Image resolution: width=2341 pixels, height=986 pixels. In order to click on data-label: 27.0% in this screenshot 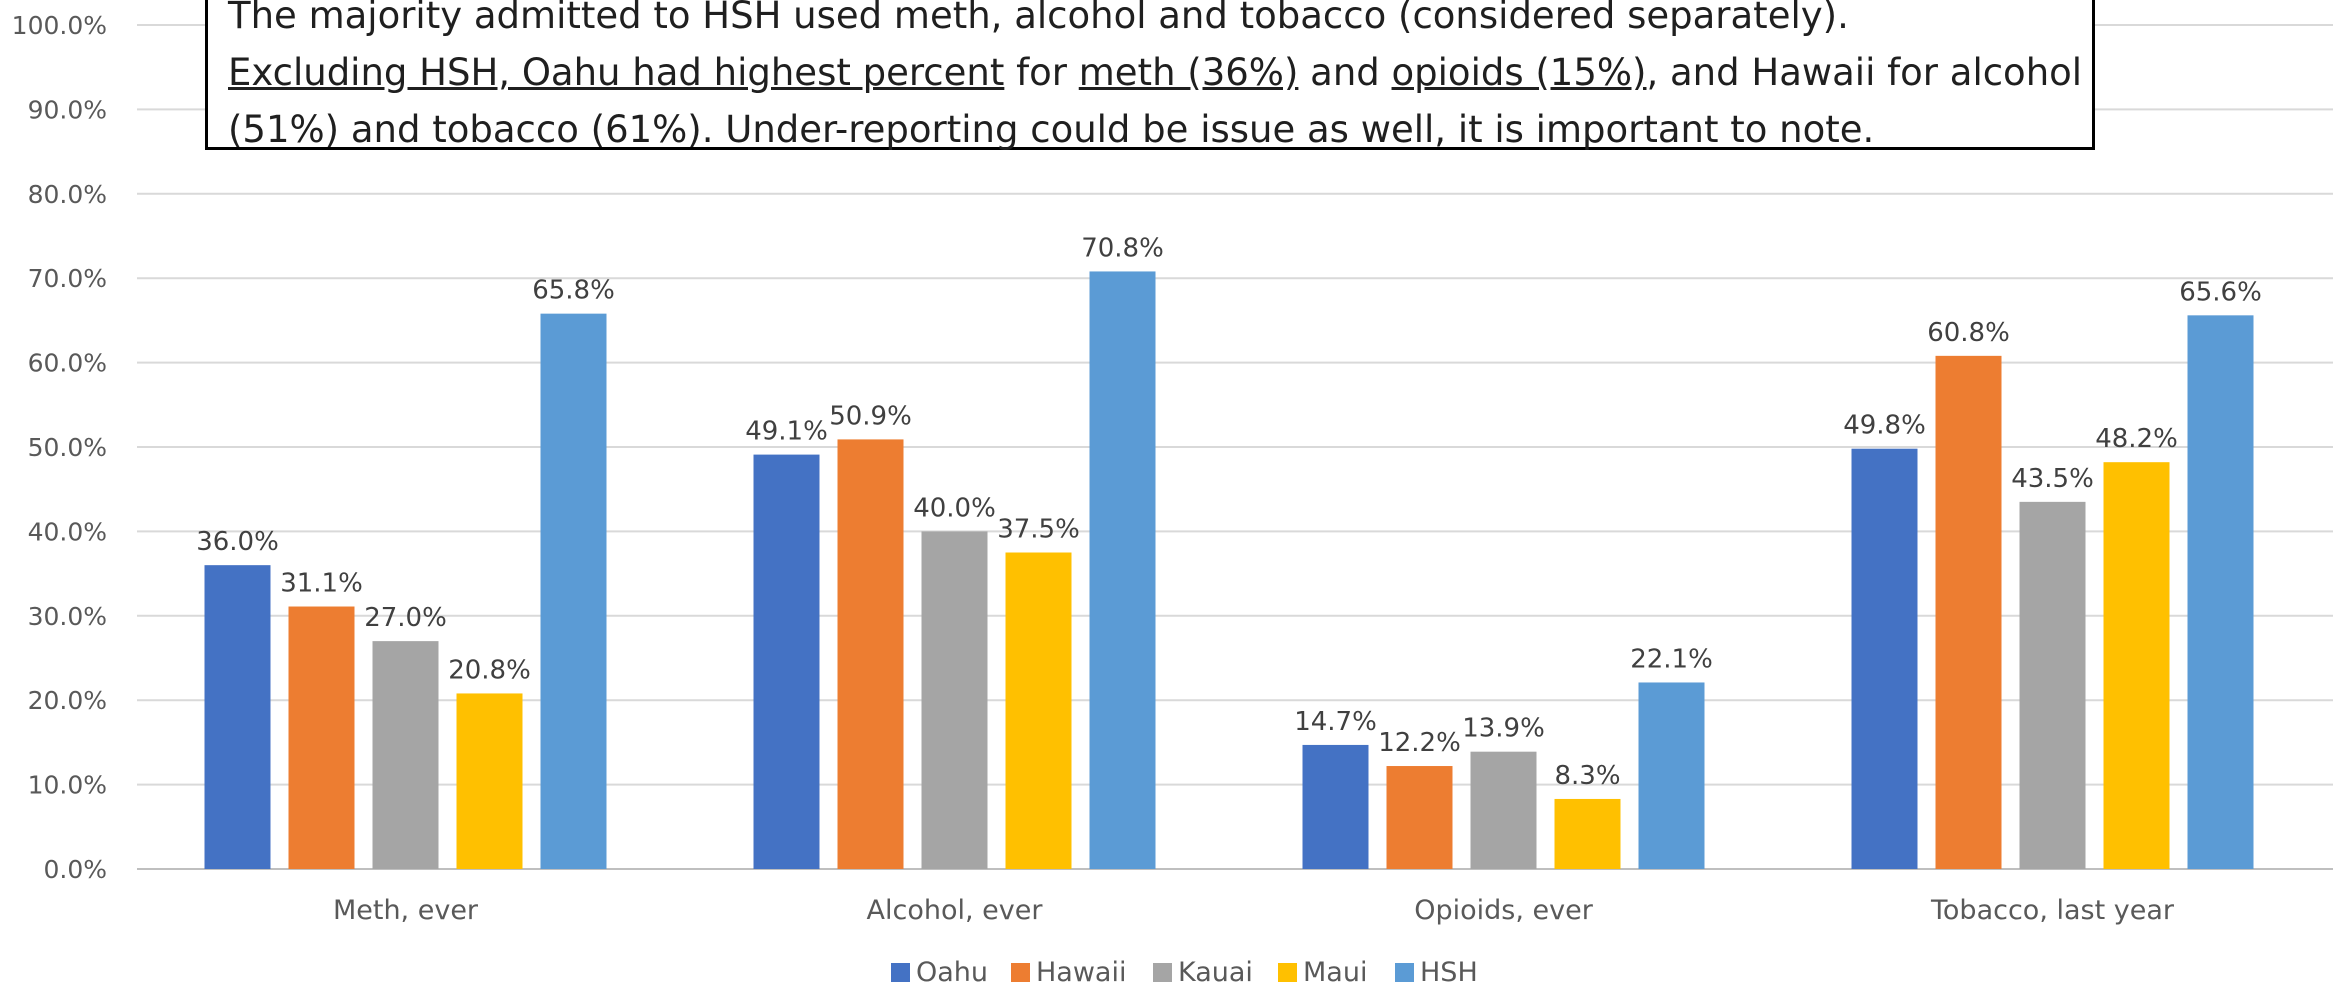, I will do `click(405, 618)`.